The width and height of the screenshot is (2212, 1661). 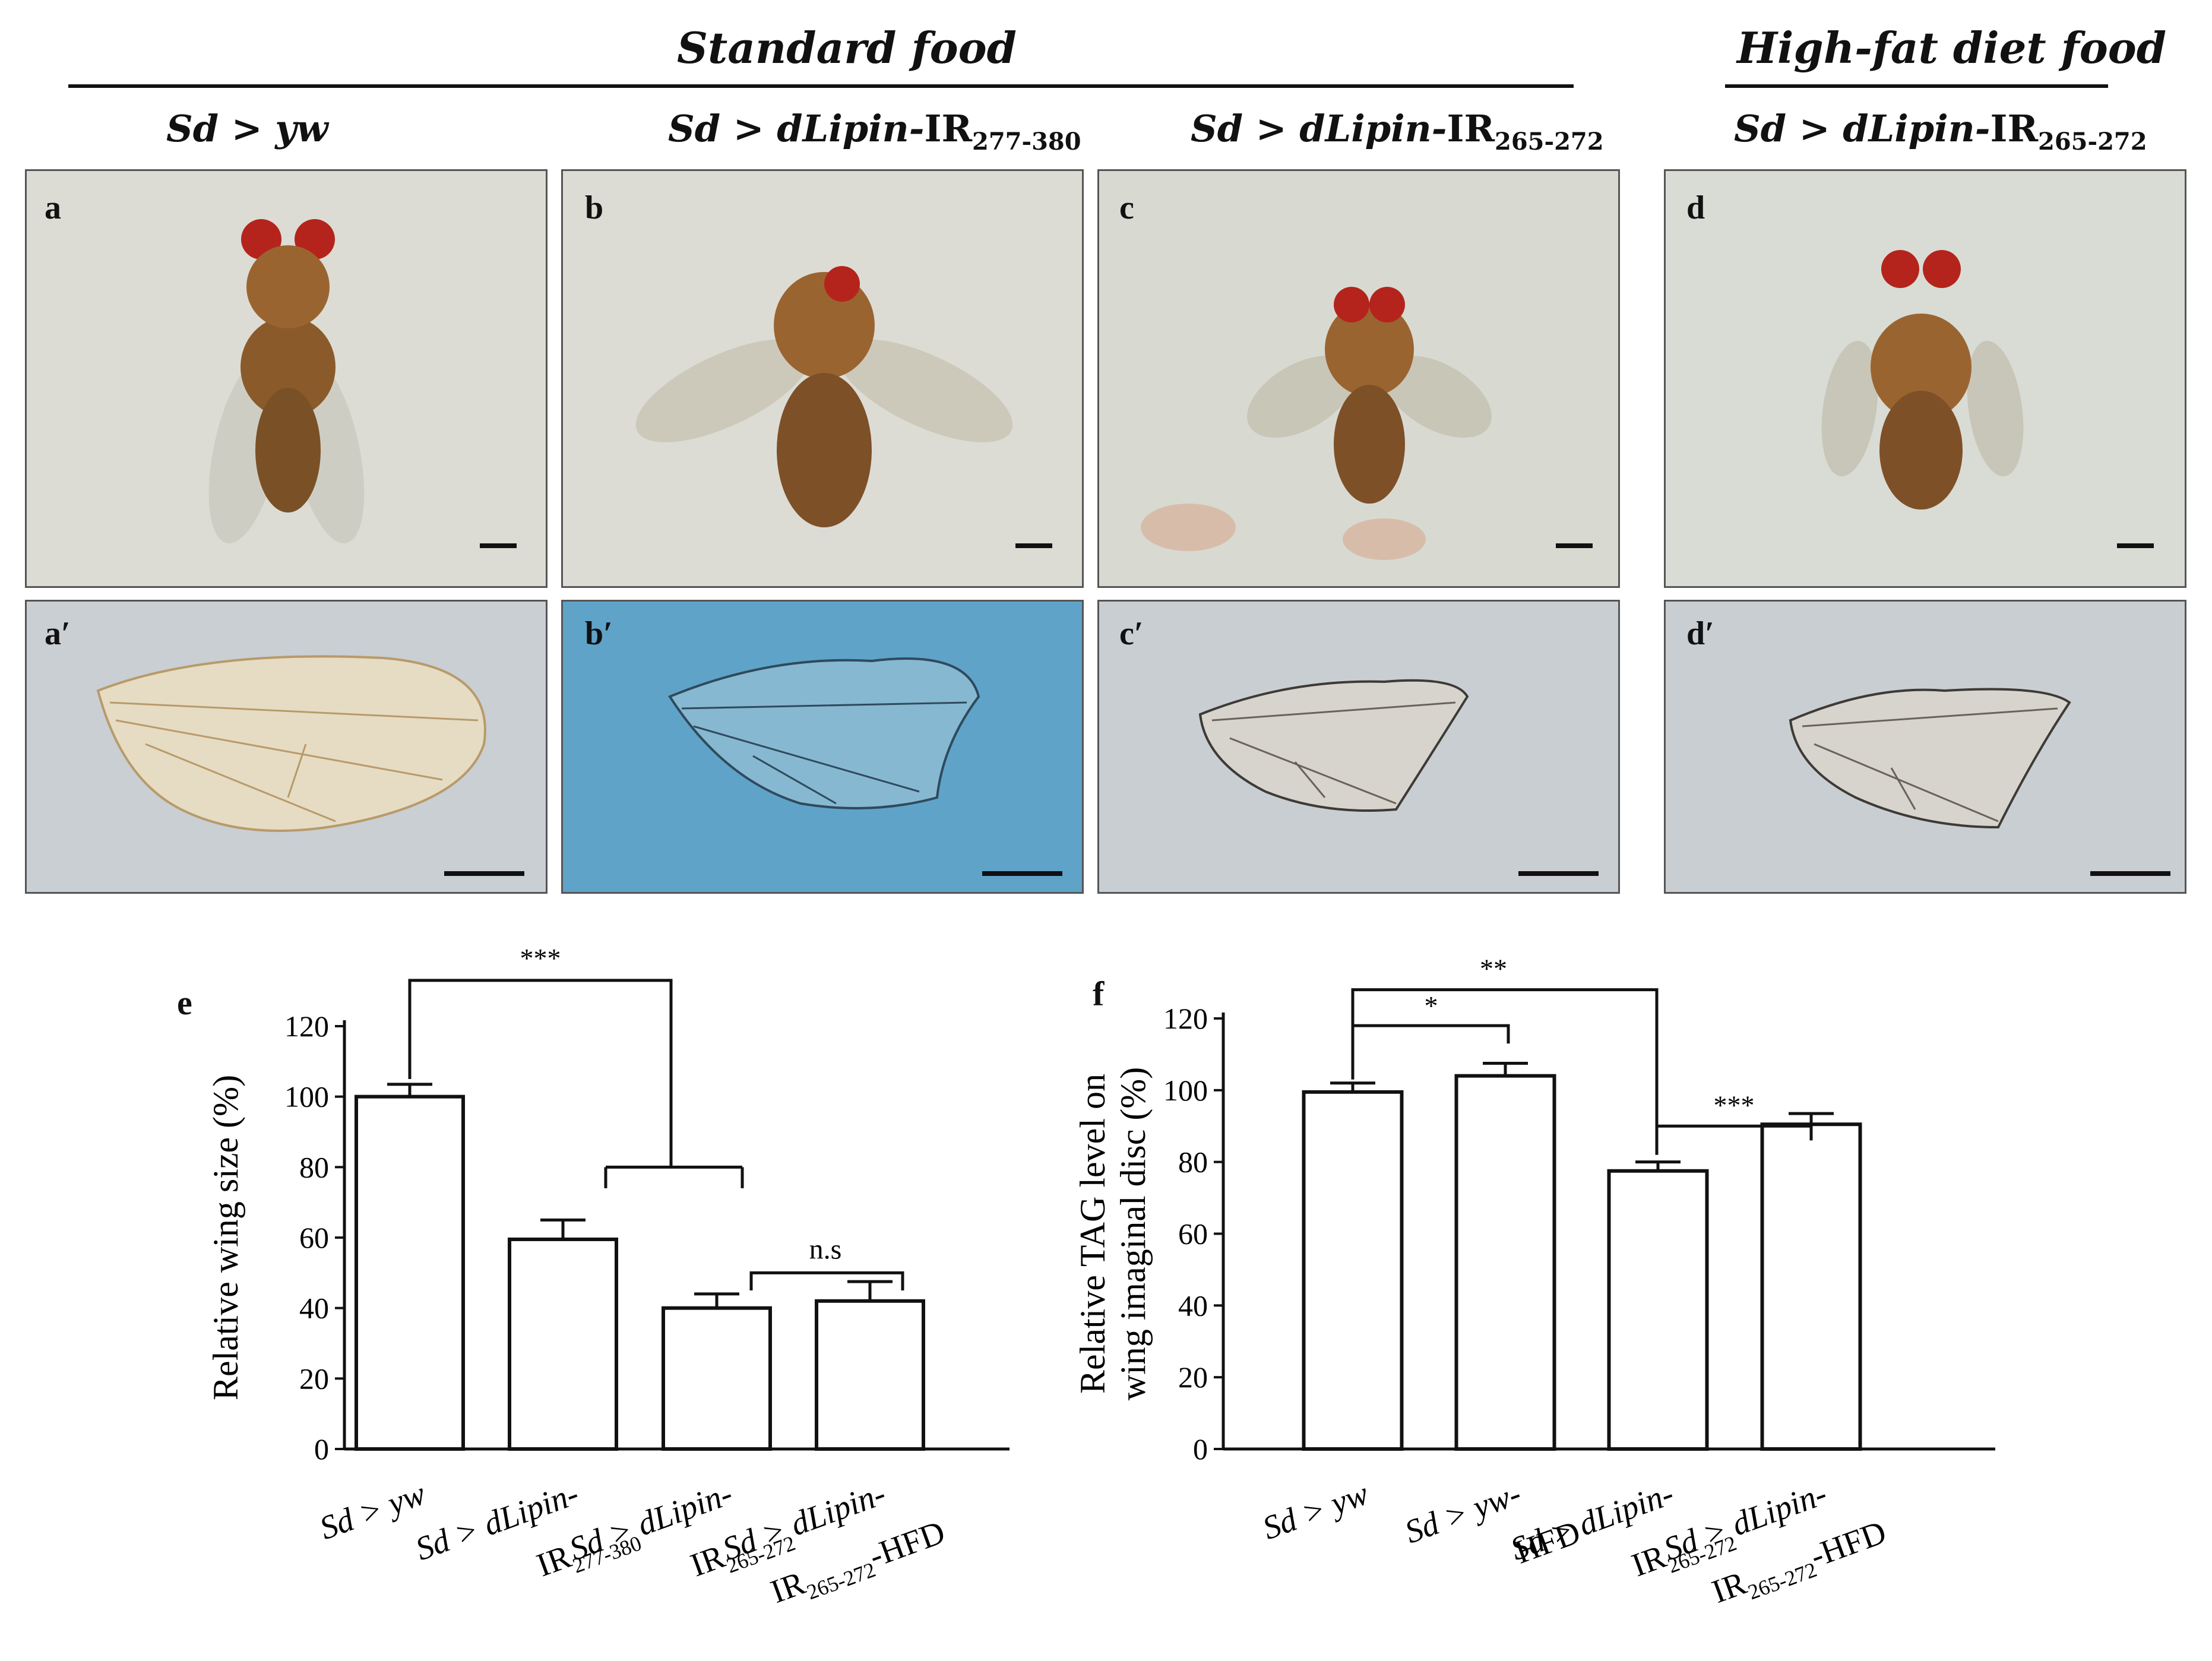 I want to click on fly-photo-c, so click(x=1358, y=378).